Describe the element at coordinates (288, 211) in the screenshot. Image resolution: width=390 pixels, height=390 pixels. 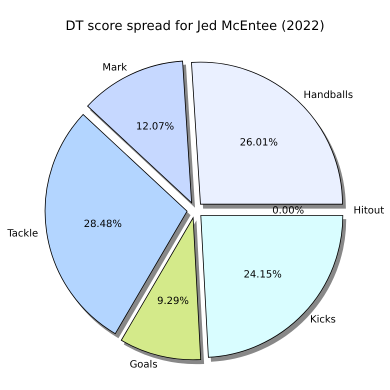
I see `text: 0.00%` at that location.